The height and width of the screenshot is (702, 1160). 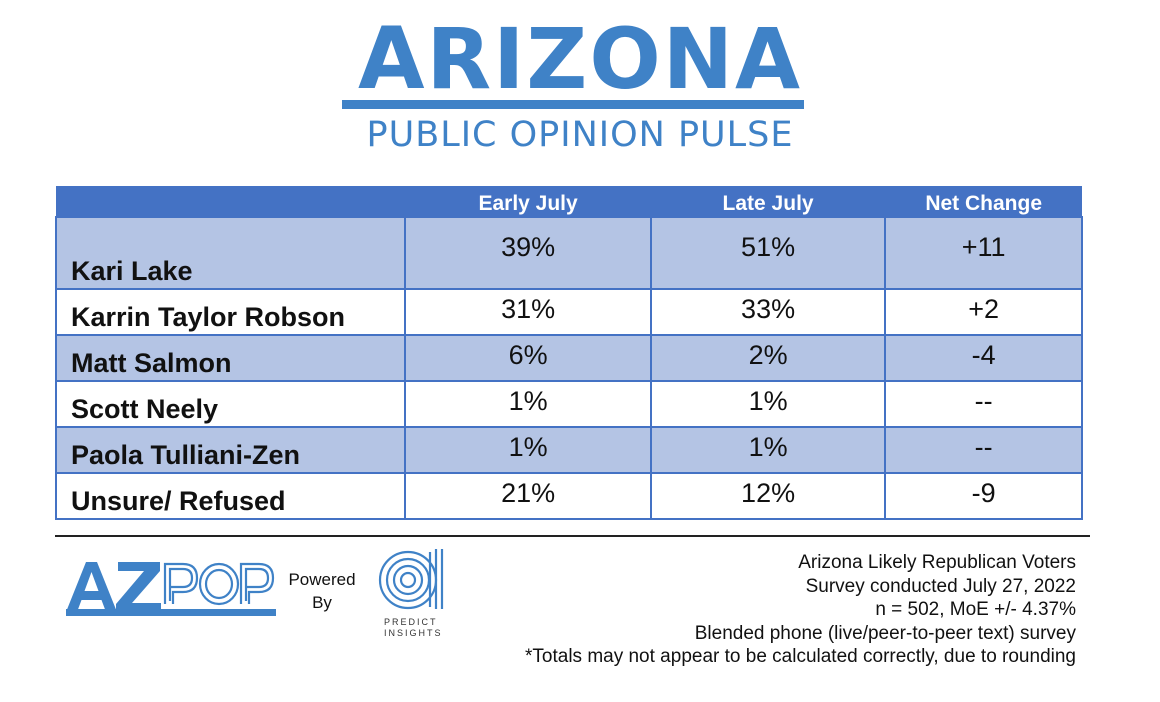 I want to click on candidate-name: Matt Salmon, so click(x=230, y=358).